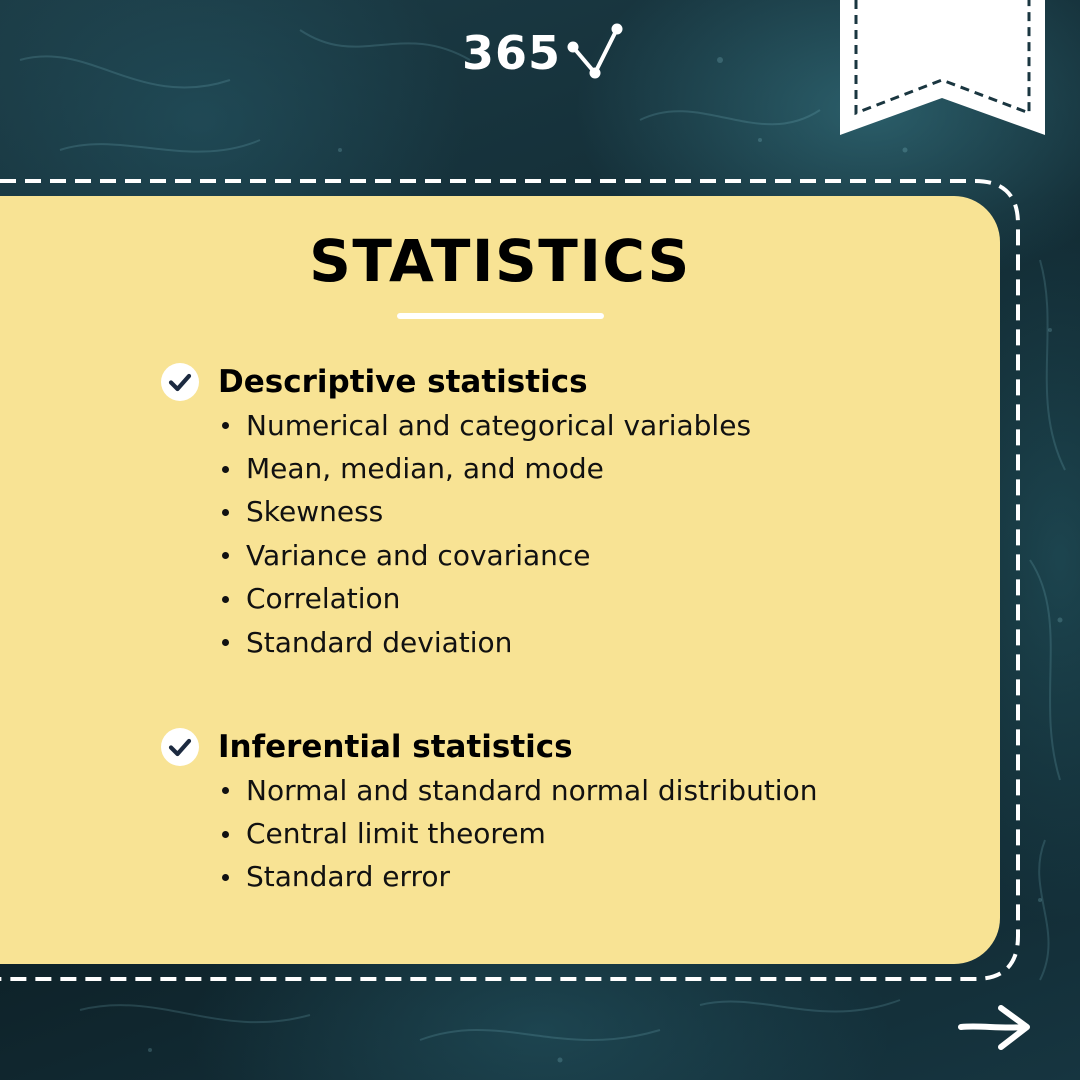 The height and width of the screenshot is (1080, 1080). Describe the element at coordinates (403, 381) in the screenshot. I see `section-title: Descriptive statistics` at that location.